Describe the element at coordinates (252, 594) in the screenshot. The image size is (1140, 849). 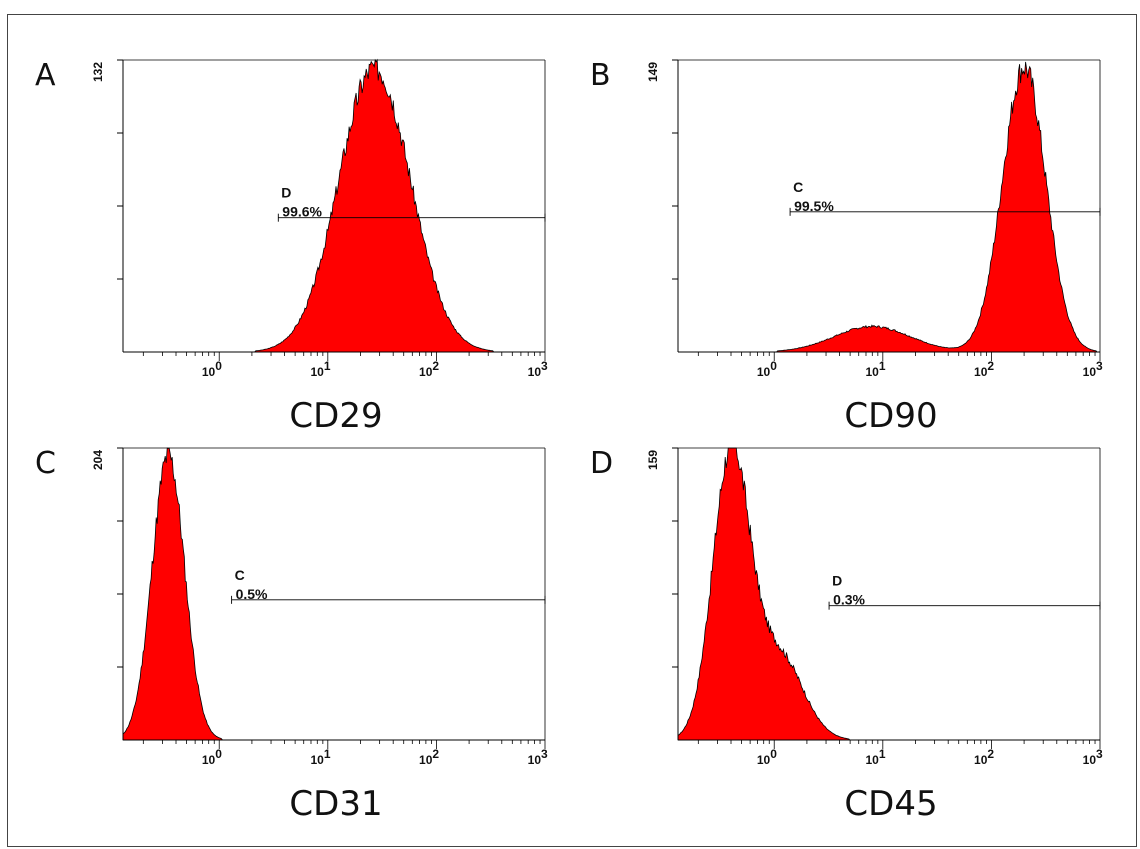
I see `gate-percent: 0.5%` at that location.